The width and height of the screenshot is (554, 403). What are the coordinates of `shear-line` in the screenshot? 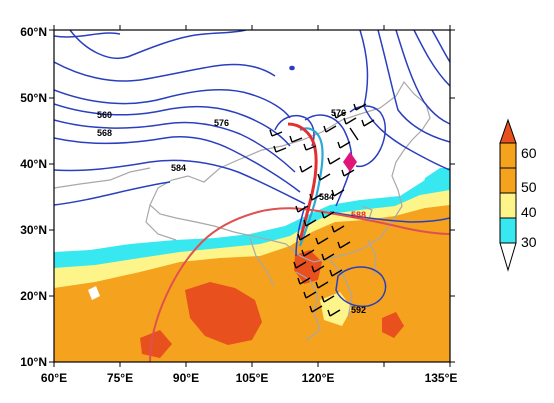 It's located at (302, 181).